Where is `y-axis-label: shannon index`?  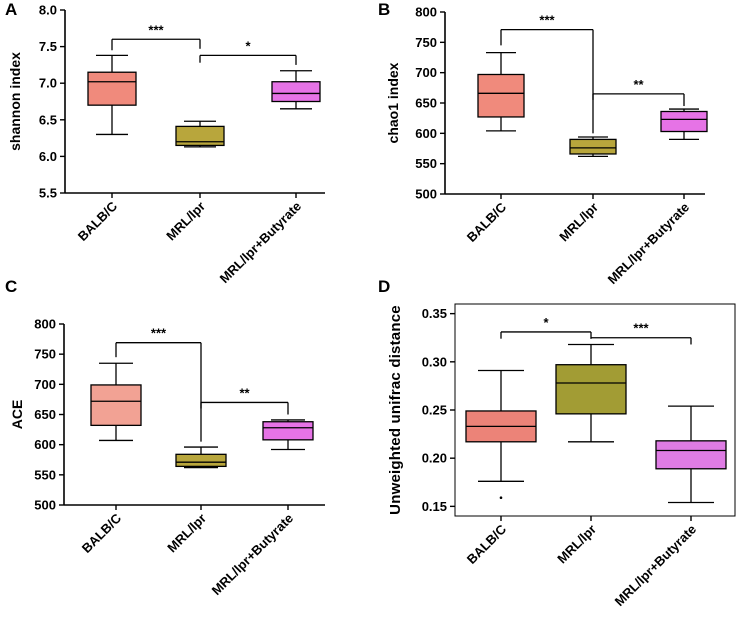 y-axis-label: shannon index is located at coordinates (15, 101).